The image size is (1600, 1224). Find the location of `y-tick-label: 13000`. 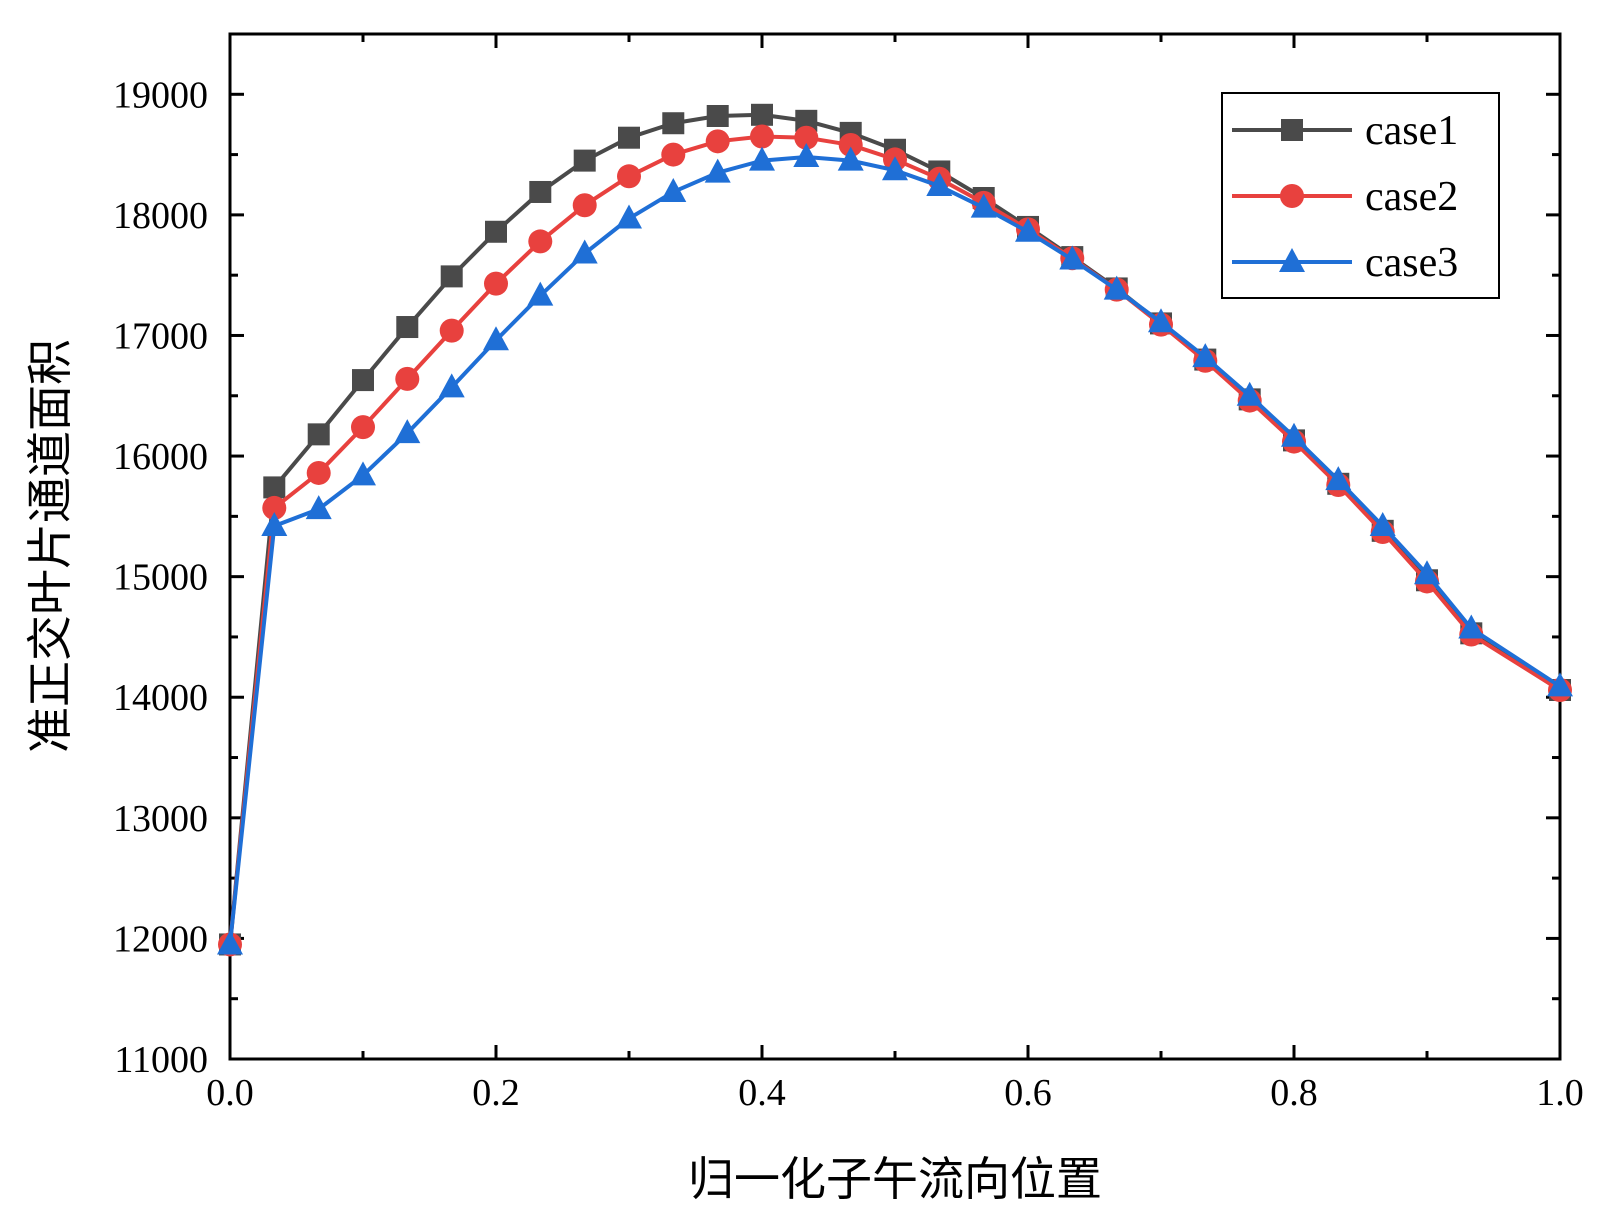

y-tick-label: 13000 is located at coordinates (160, 819).